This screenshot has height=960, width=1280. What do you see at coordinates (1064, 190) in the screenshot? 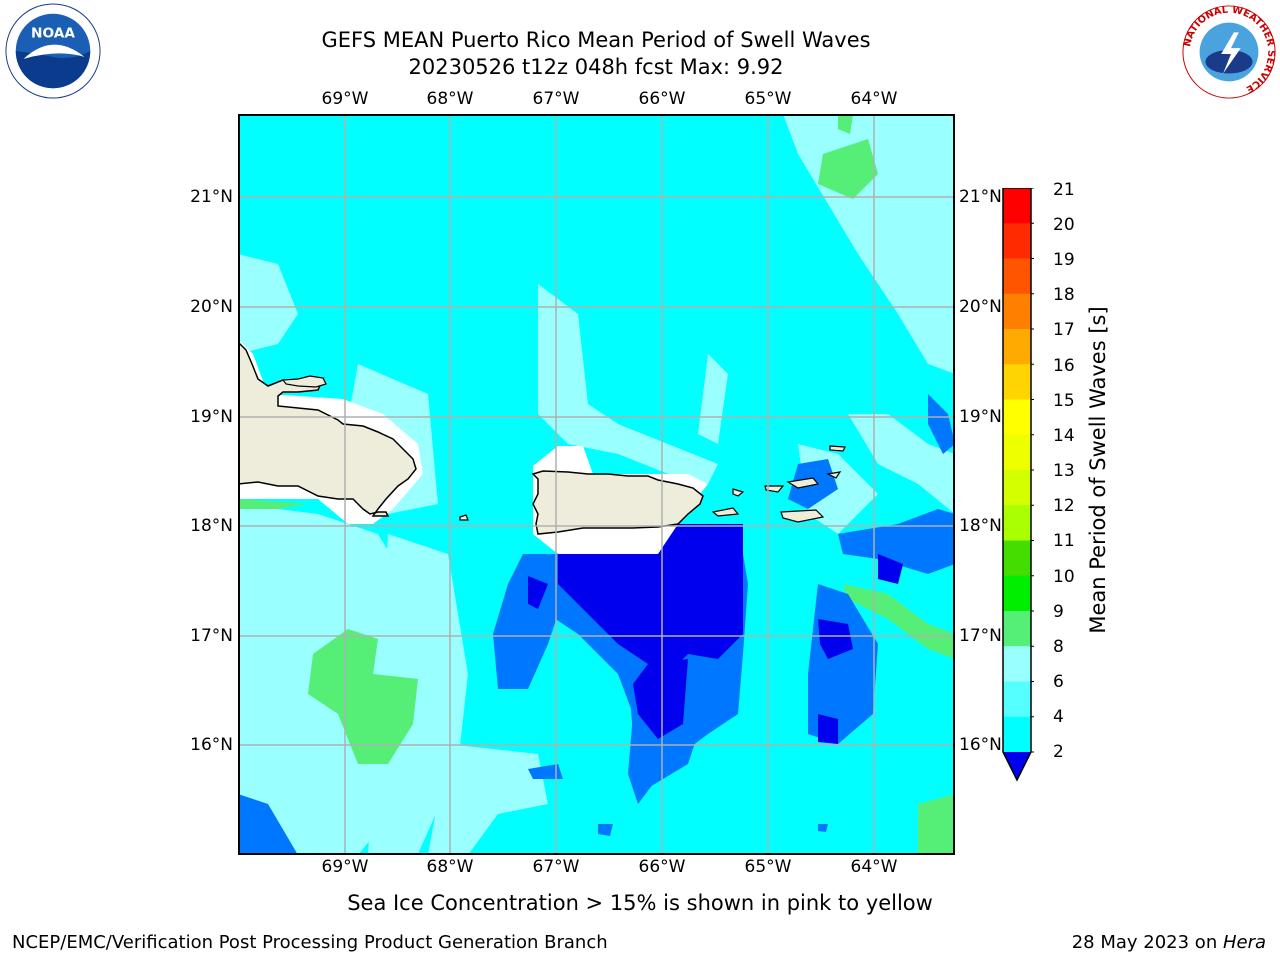
I see `colorbar-tick-label: 21` at bounding box center [1064, 190].